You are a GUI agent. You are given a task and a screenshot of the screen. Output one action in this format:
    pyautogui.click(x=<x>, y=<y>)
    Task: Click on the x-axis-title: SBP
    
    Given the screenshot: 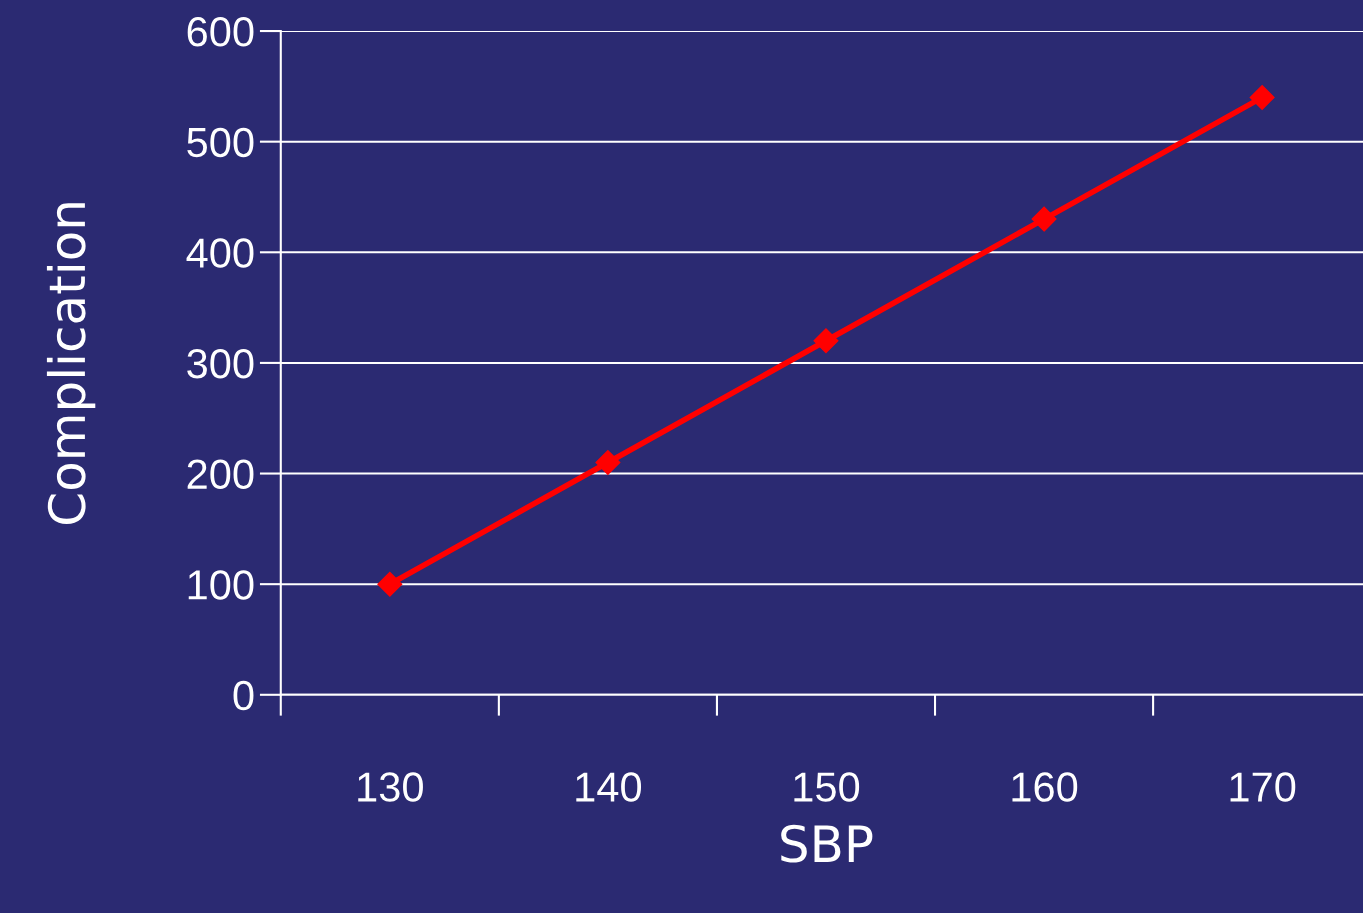 What is the action you would take?
    pyautogui.click(x=827, y=843)
    